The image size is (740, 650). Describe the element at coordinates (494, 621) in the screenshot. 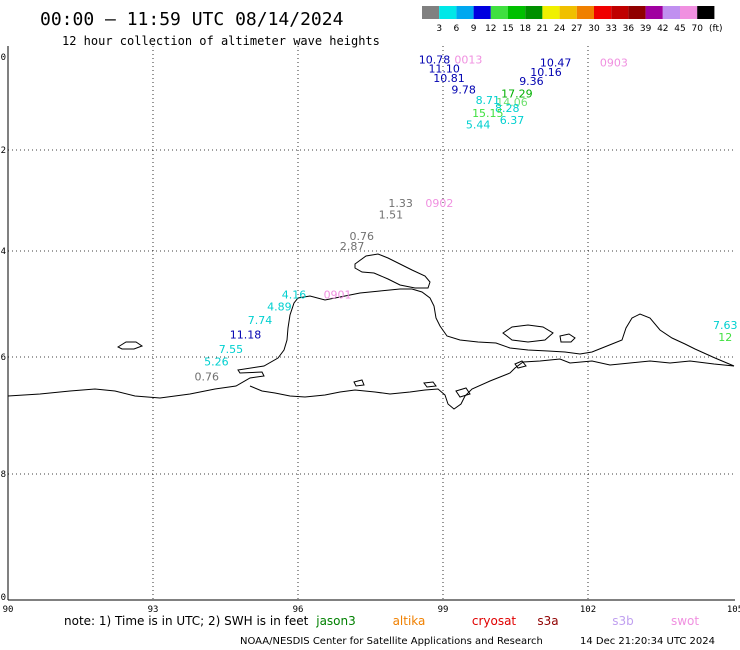

I see `satellite-label-cryosat: cryosat` at that location.